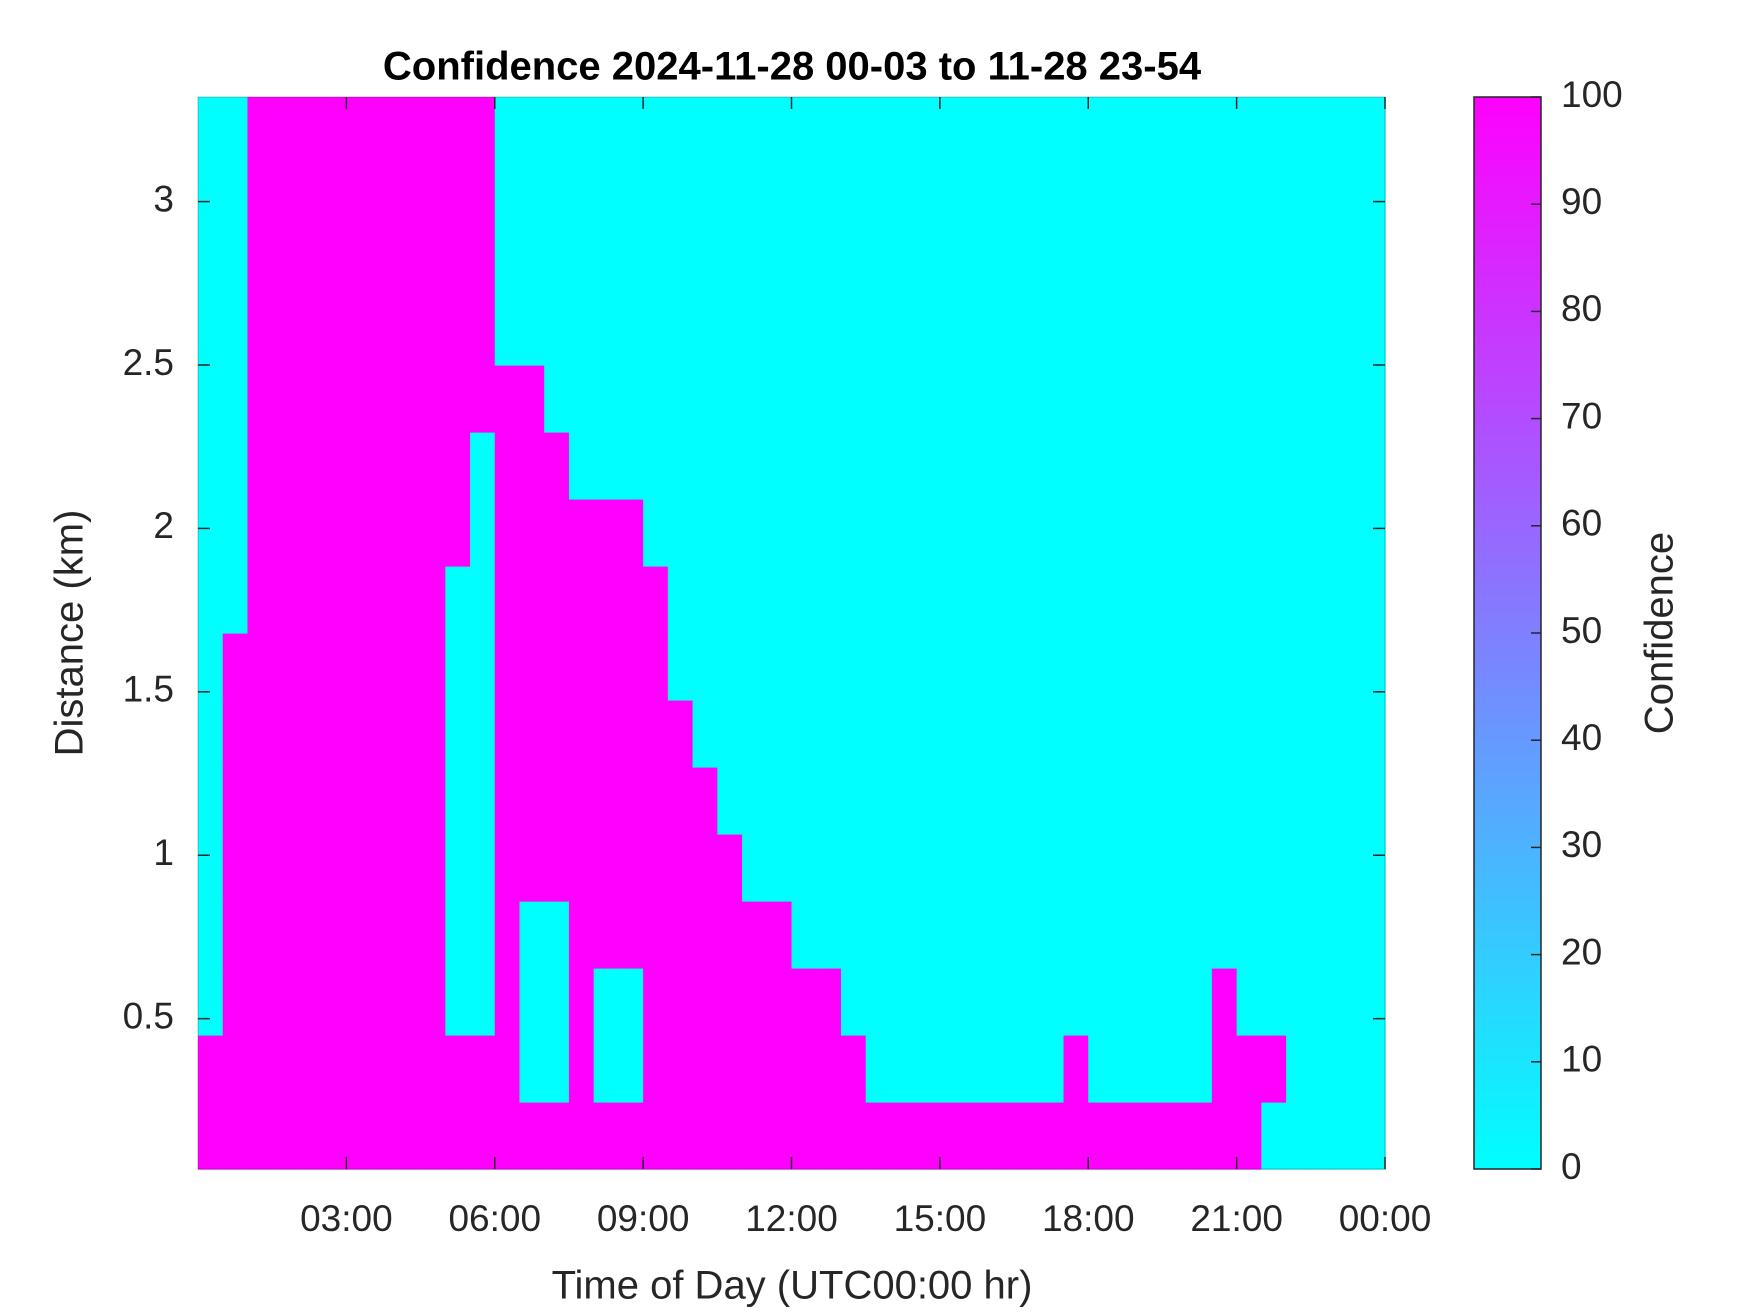  What do you see at coordinates (1571, 1166) in the screenshot?
I see `colorbar-tick-label: 0` at bounding box center [1571, 1166].